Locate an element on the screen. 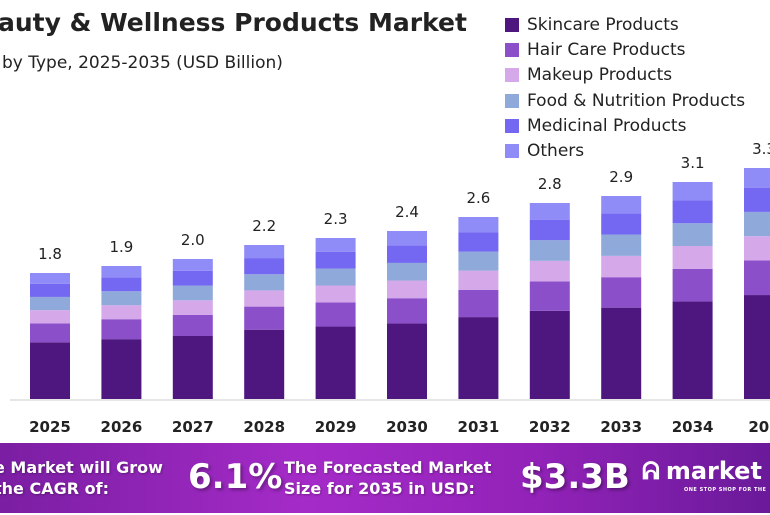 The image size is (770, 515). legend-item: Makeup Products is located at coordinates (625, 75).